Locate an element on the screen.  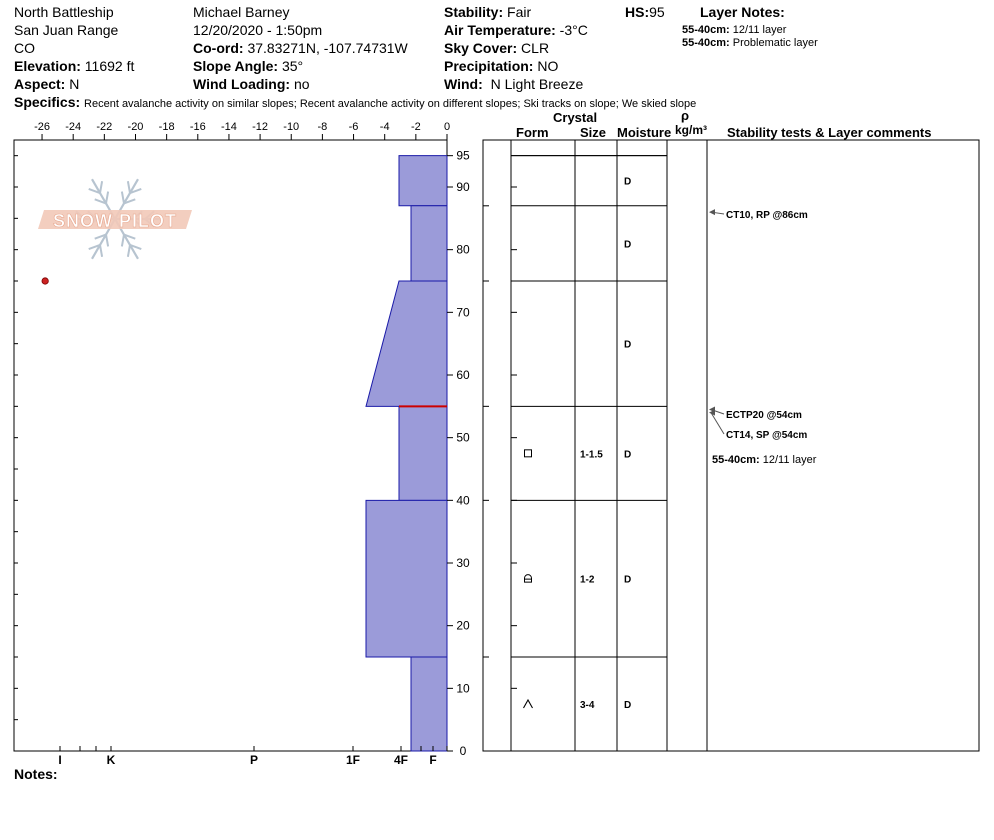
height-tick-label: 60 is located at coordinates (463, 375).